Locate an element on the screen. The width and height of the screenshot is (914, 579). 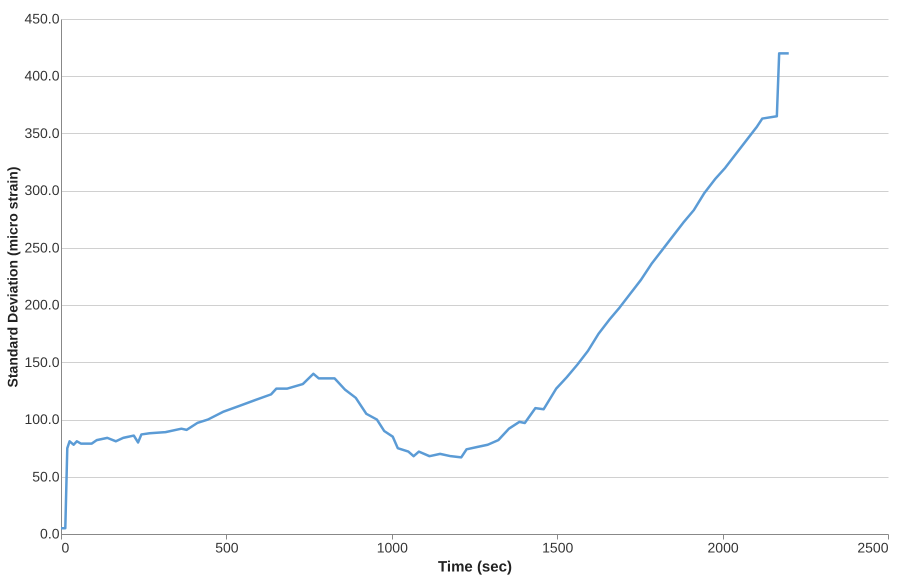
x-tick-label: 2500 is located at coordinates (873, 548).